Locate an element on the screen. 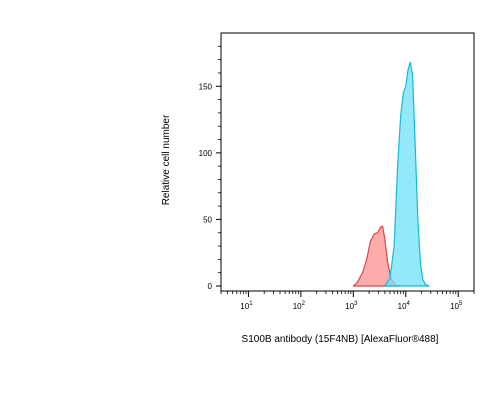  y-tick-label: 0 is located at coordinates (210, 286).